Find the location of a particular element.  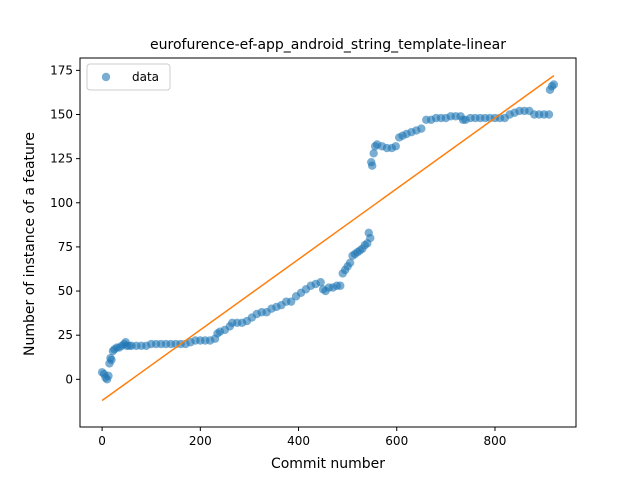

x-axis-label: Commit number is located at coordinates (328, 464).